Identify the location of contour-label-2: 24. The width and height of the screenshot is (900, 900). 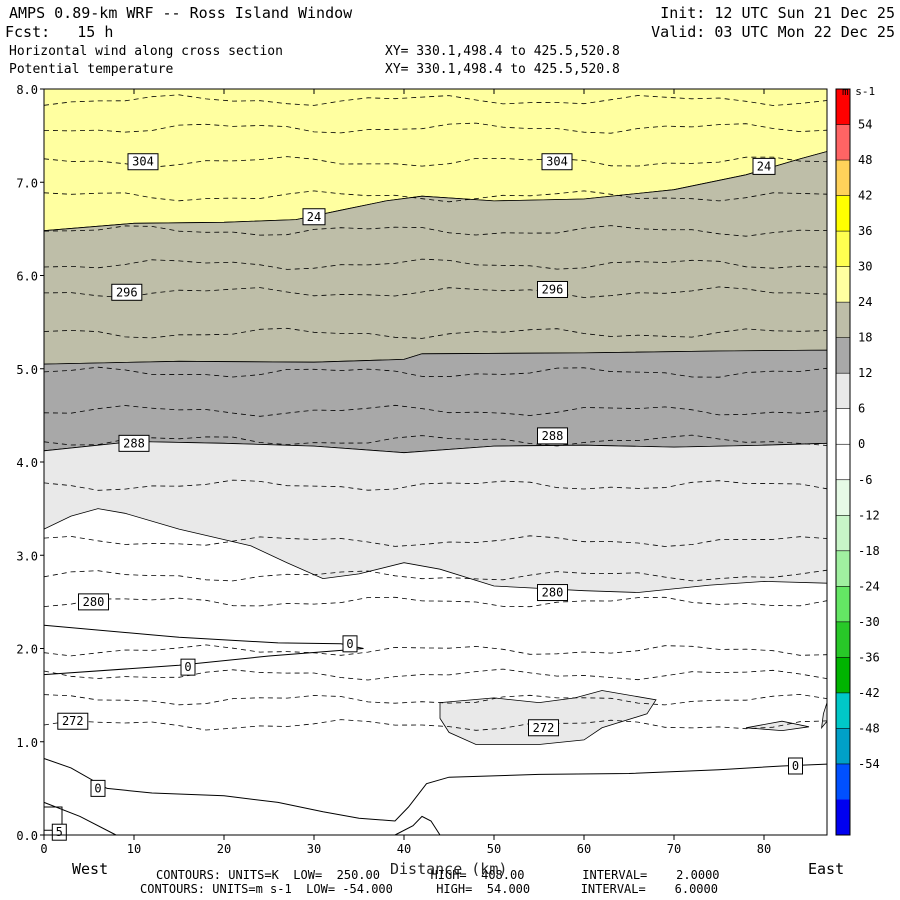
(764, 166).